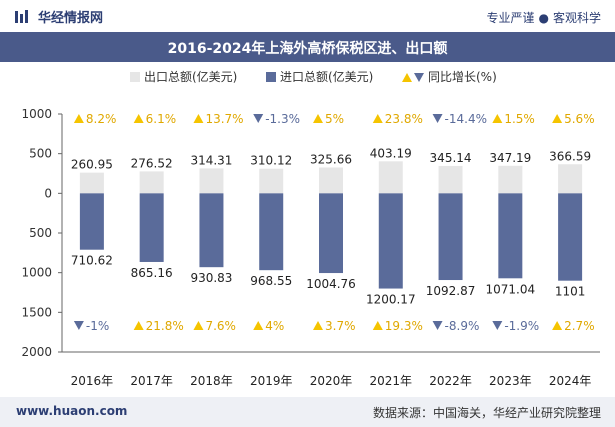  I want to click on y-ticks: 1000 500 0 500 1000 1500 2000, so click(41, 233).